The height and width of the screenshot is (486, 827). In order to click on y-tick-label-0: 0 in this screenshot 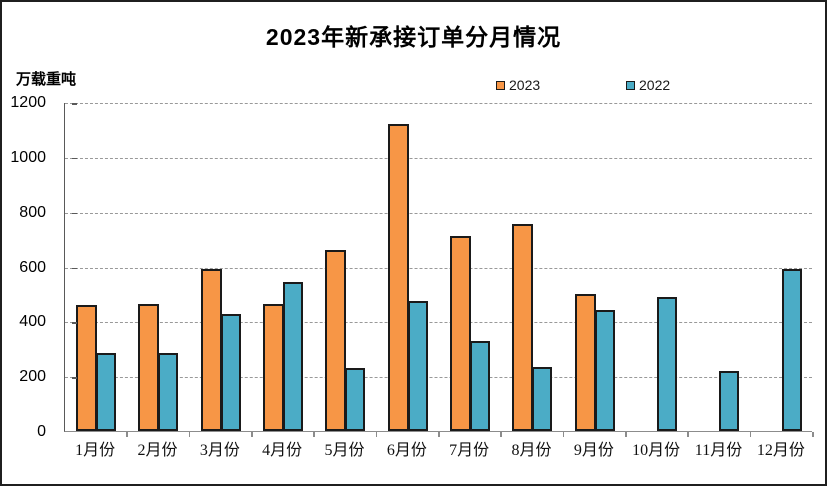, I will do `click(41, 431)`.